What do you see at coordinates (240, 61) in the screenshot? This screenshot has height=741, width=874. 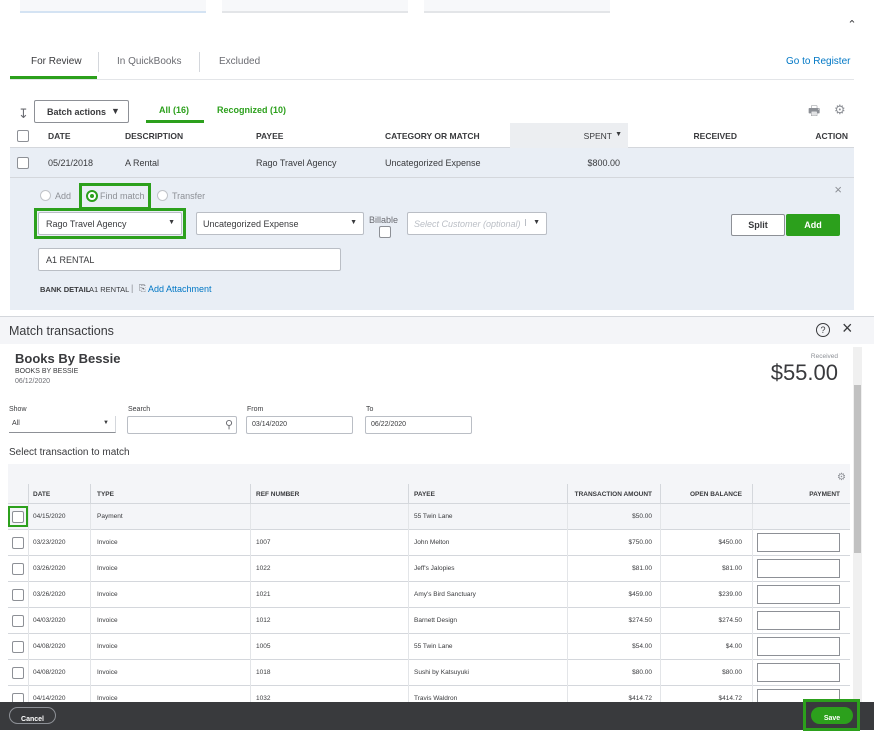 I see `tab: Excluded` at bounding box center [240, 61].